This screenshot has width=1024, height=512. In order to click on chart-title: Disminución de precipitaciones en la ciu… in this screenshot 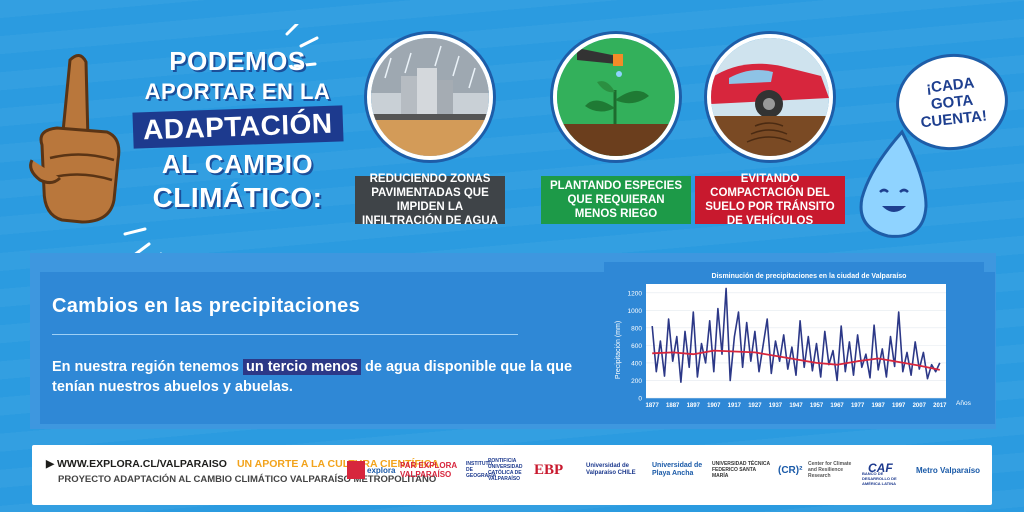, I will do `click(809, 276)`.